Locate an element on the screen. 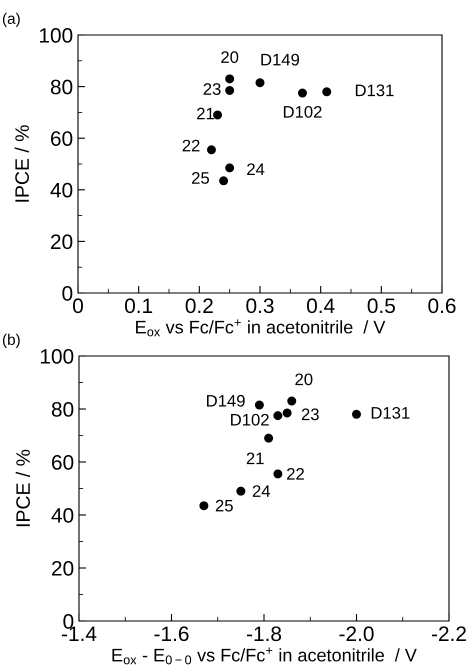 This screenshot has width=468, height=669. x-tick-label: 0.6 is located at coordinates (442, 306).